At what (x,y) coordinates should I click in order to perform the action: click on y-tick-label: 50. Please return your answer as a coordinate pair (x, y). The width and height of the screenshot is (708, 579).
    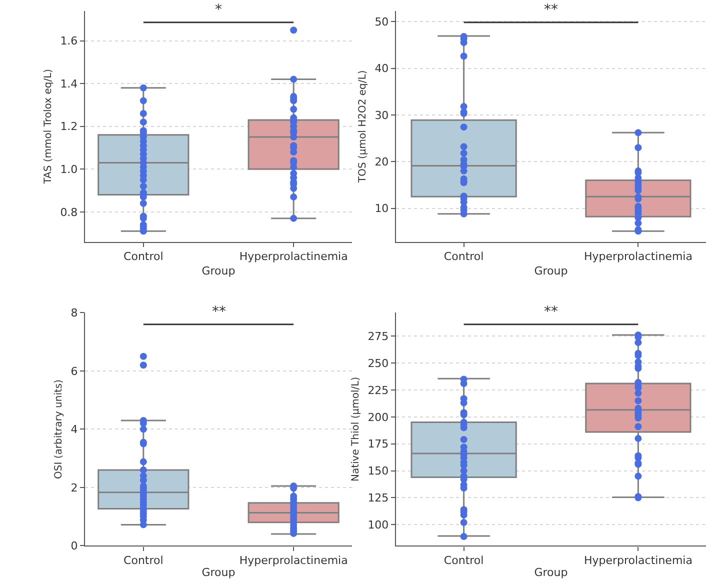
    Looking at the image, I should click on (381, 21).